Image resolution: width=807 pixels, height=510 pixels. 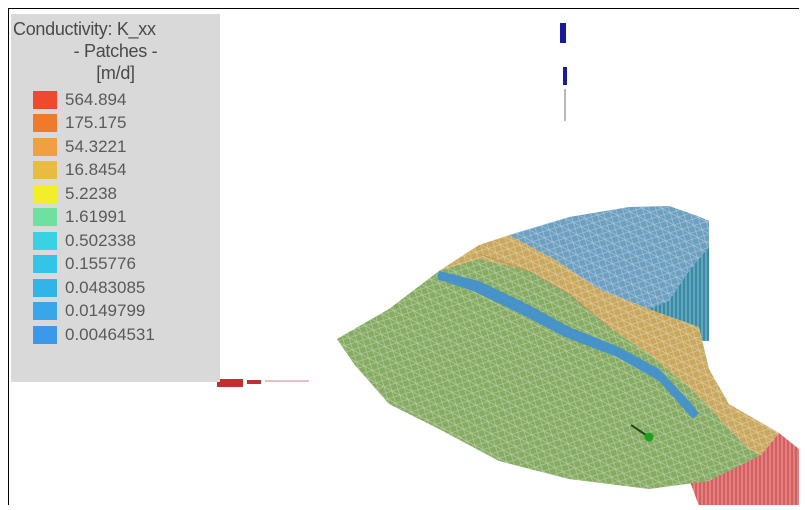 What do you see at coordinates (100, 264) in the screenshot?
I see `legend-label: 0.155776` at bounding box center [100, 264].